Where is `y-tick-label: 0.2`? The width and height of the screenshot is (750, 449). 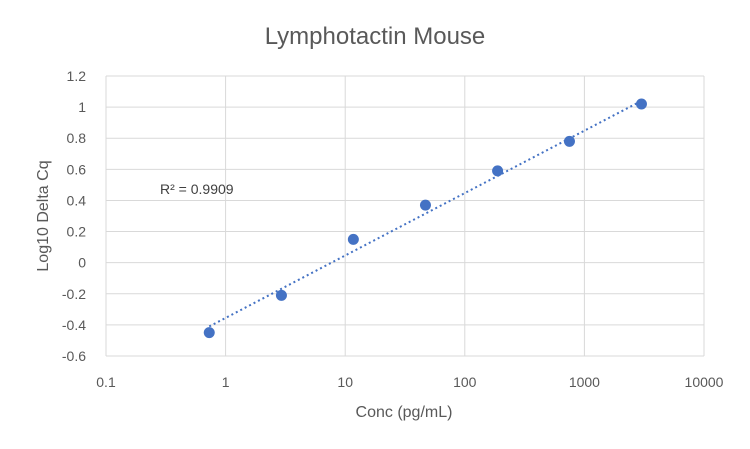
y-tick-label: 0.2 is located at coordinates (77, 232).